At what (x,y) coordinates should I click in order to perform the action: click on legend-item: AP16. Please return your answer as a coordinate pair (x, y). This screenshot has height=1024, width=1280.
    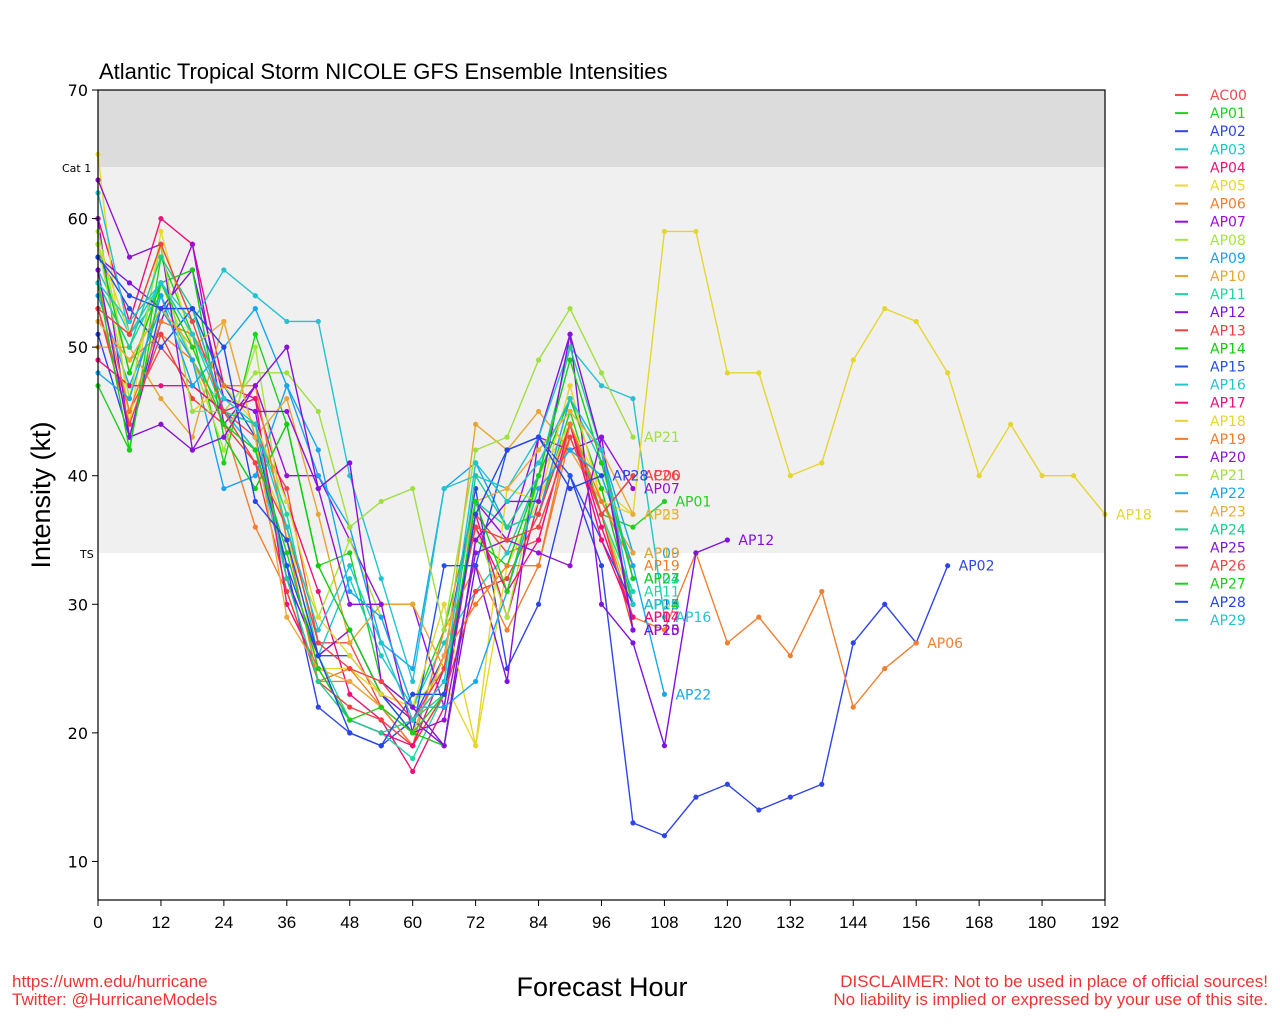
    Looking at the image, I should click on (1210, 386).